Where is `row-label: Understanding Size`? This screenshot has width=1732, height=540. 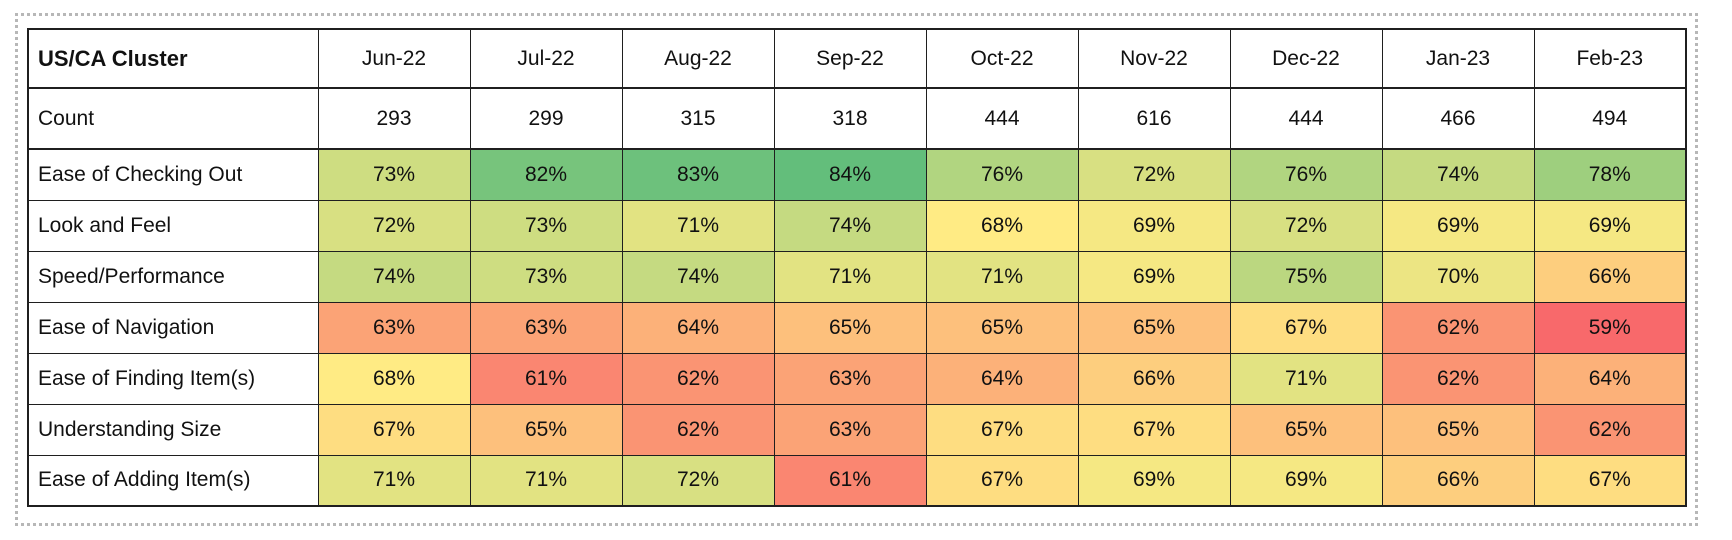 row-label: Understanding Size is located at coordinates (173, 429).